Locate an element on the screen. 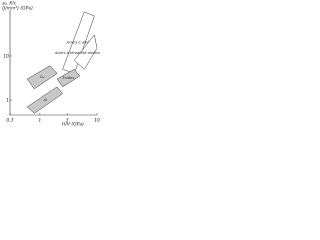  region-label: Aciers C alliés is located at coordinates (79, 43).